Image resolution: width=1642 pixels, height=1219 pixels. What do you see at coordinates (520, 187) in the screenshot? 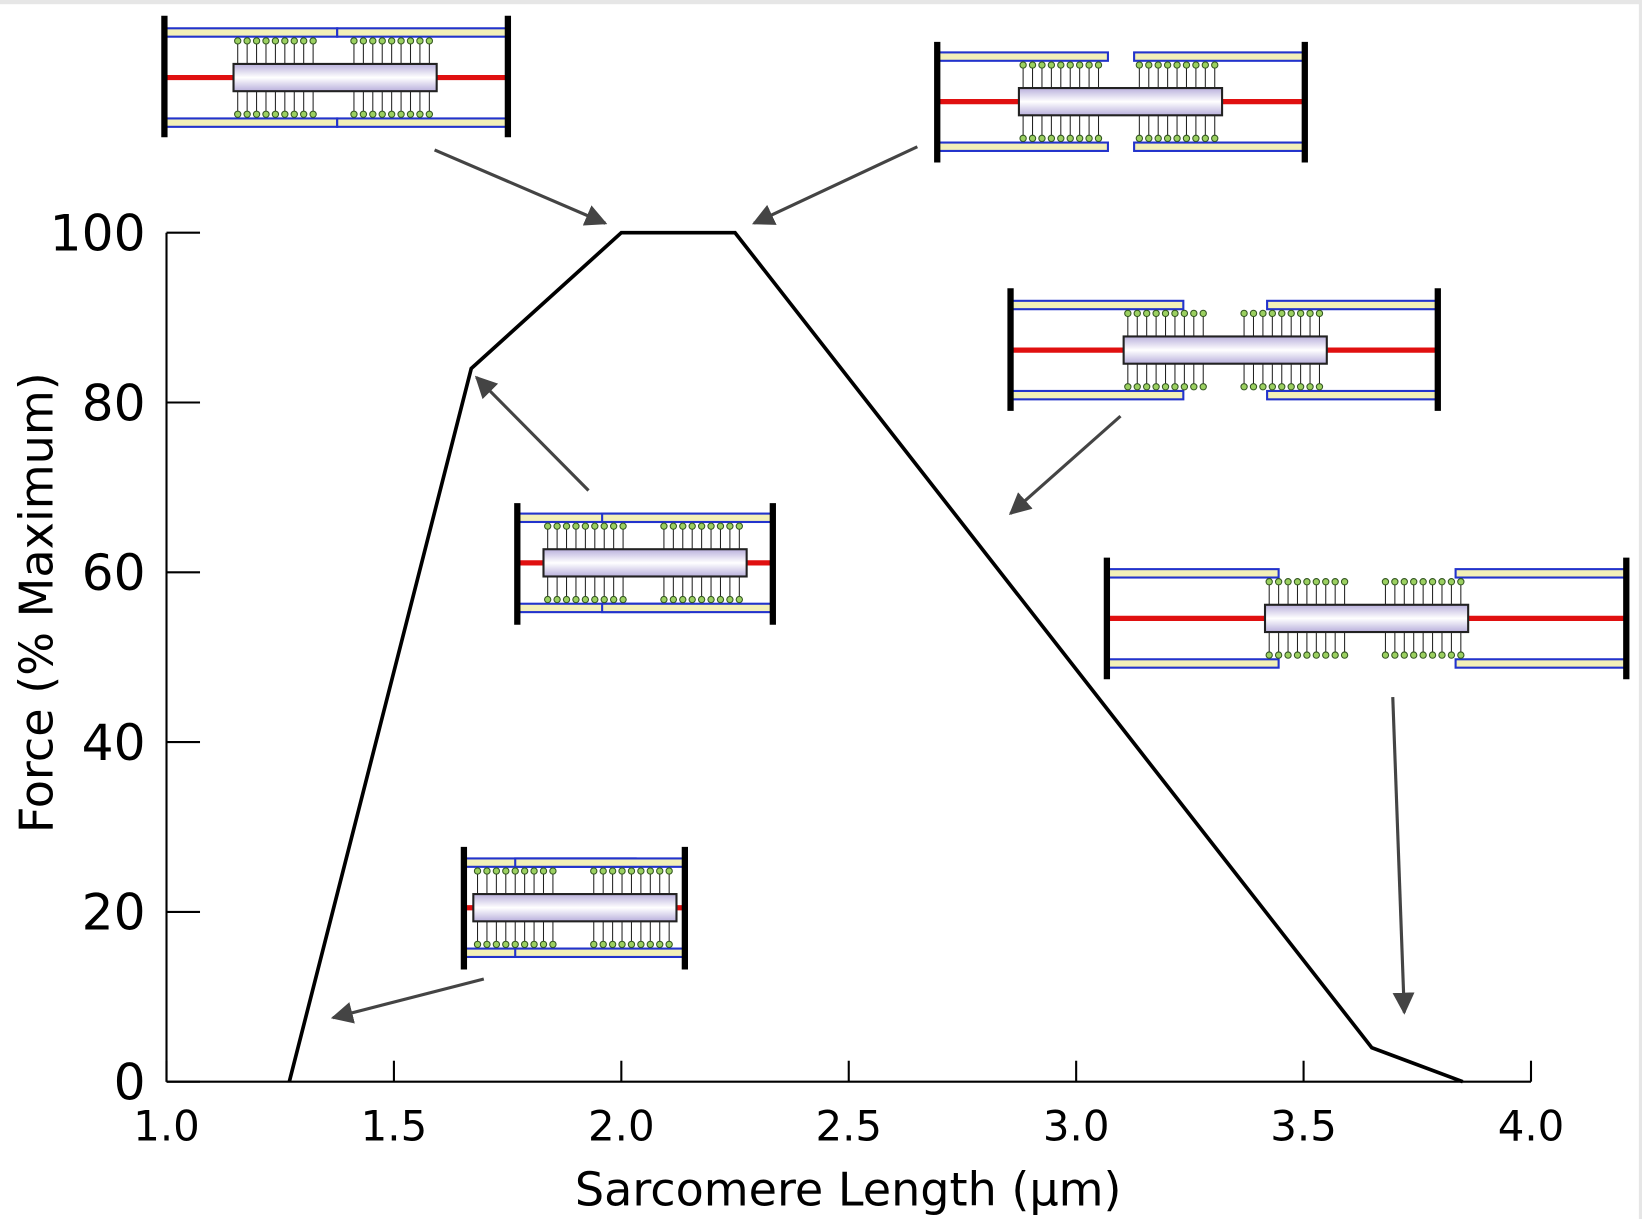
I see `arrow` at bounding box center [520, 187].